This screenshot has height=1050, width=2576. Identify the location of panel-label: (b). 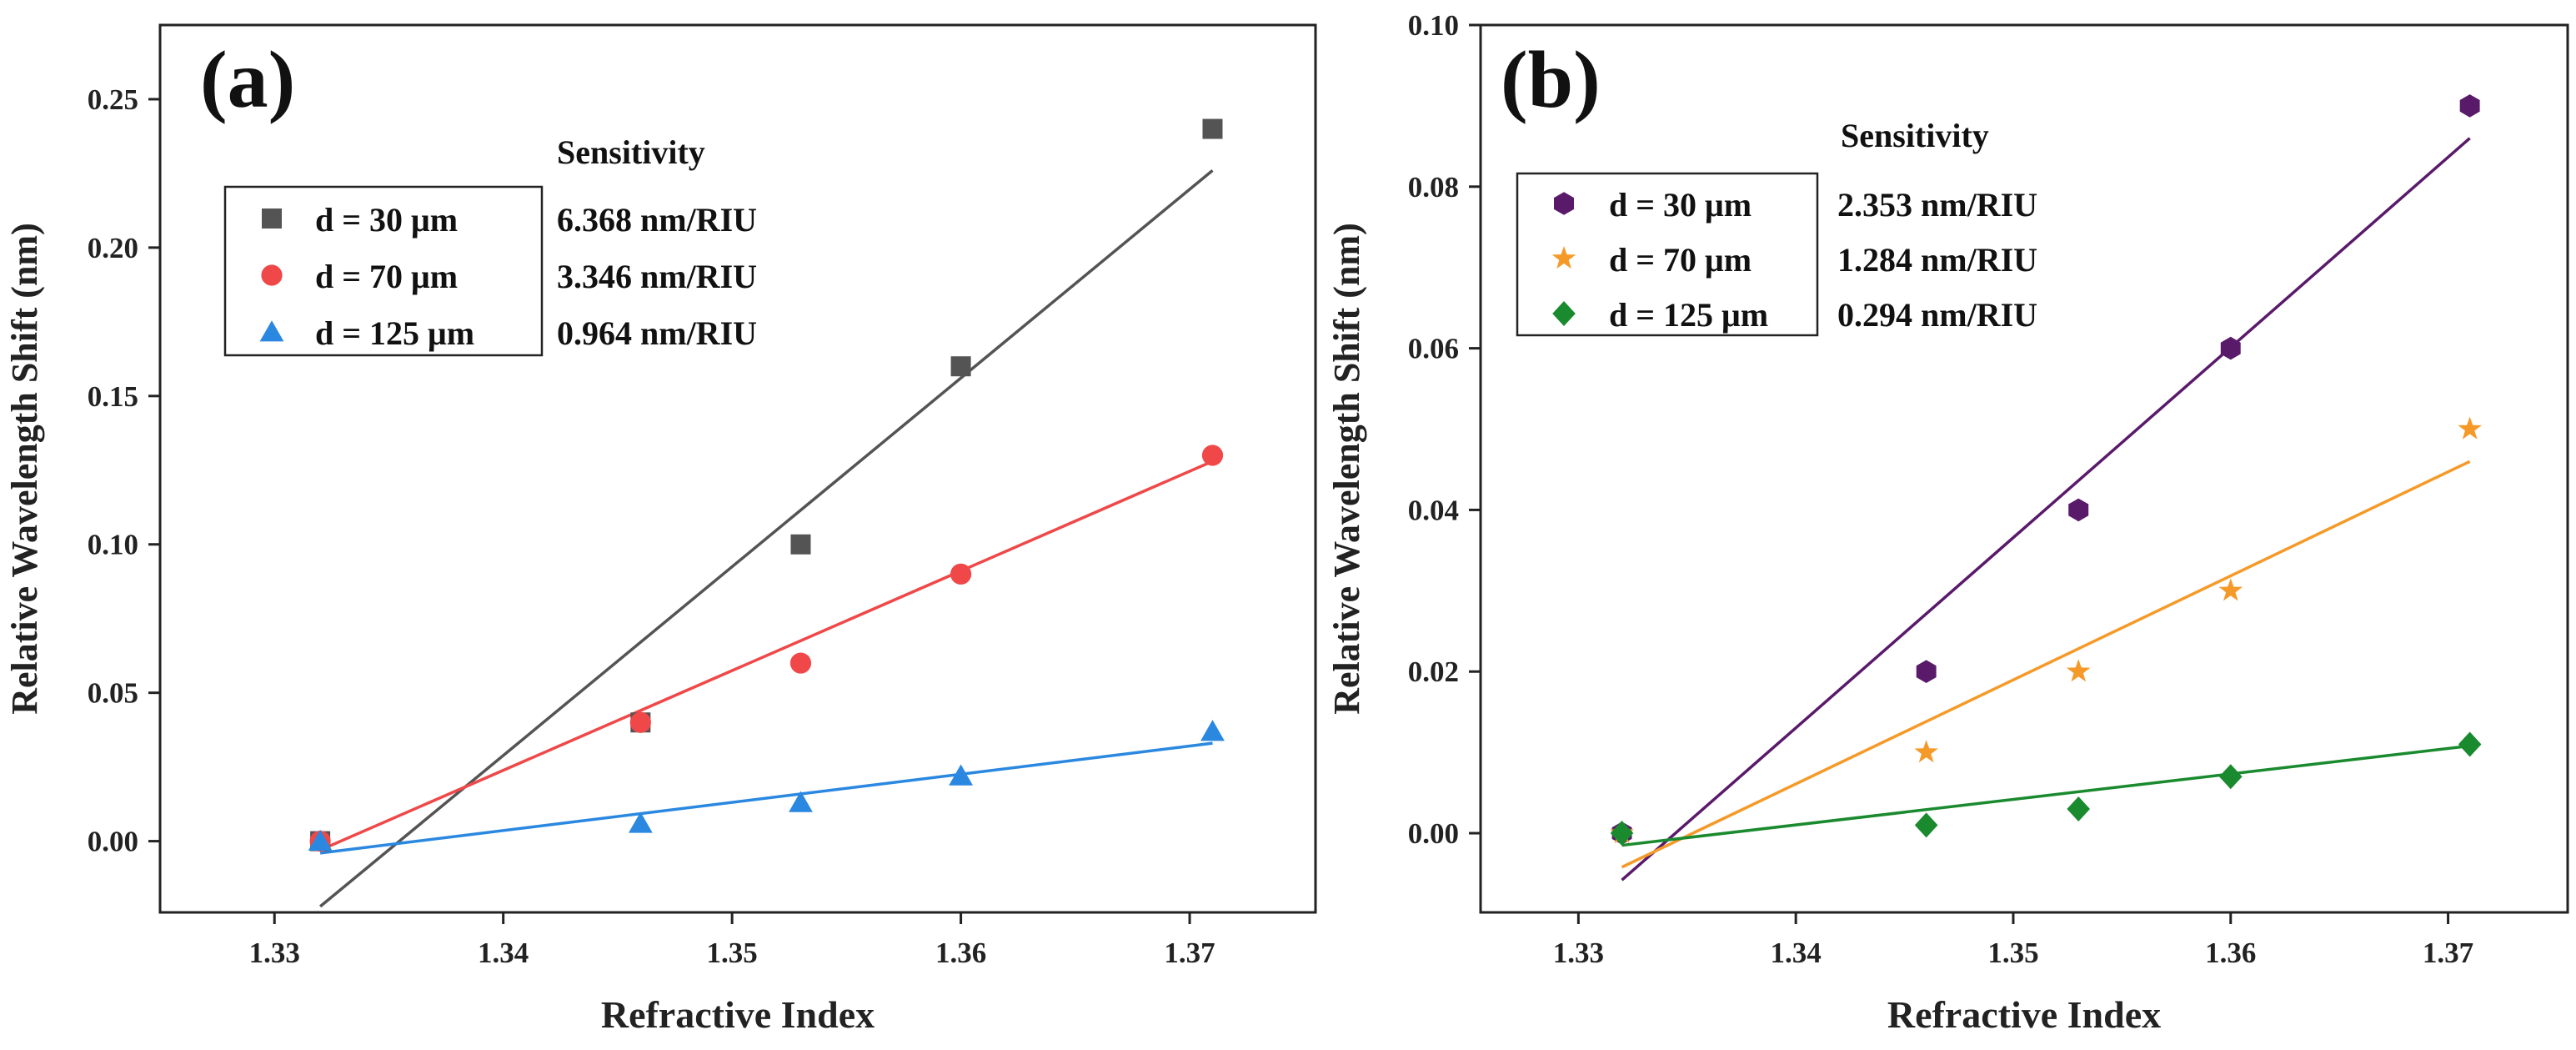
(1551, 80).